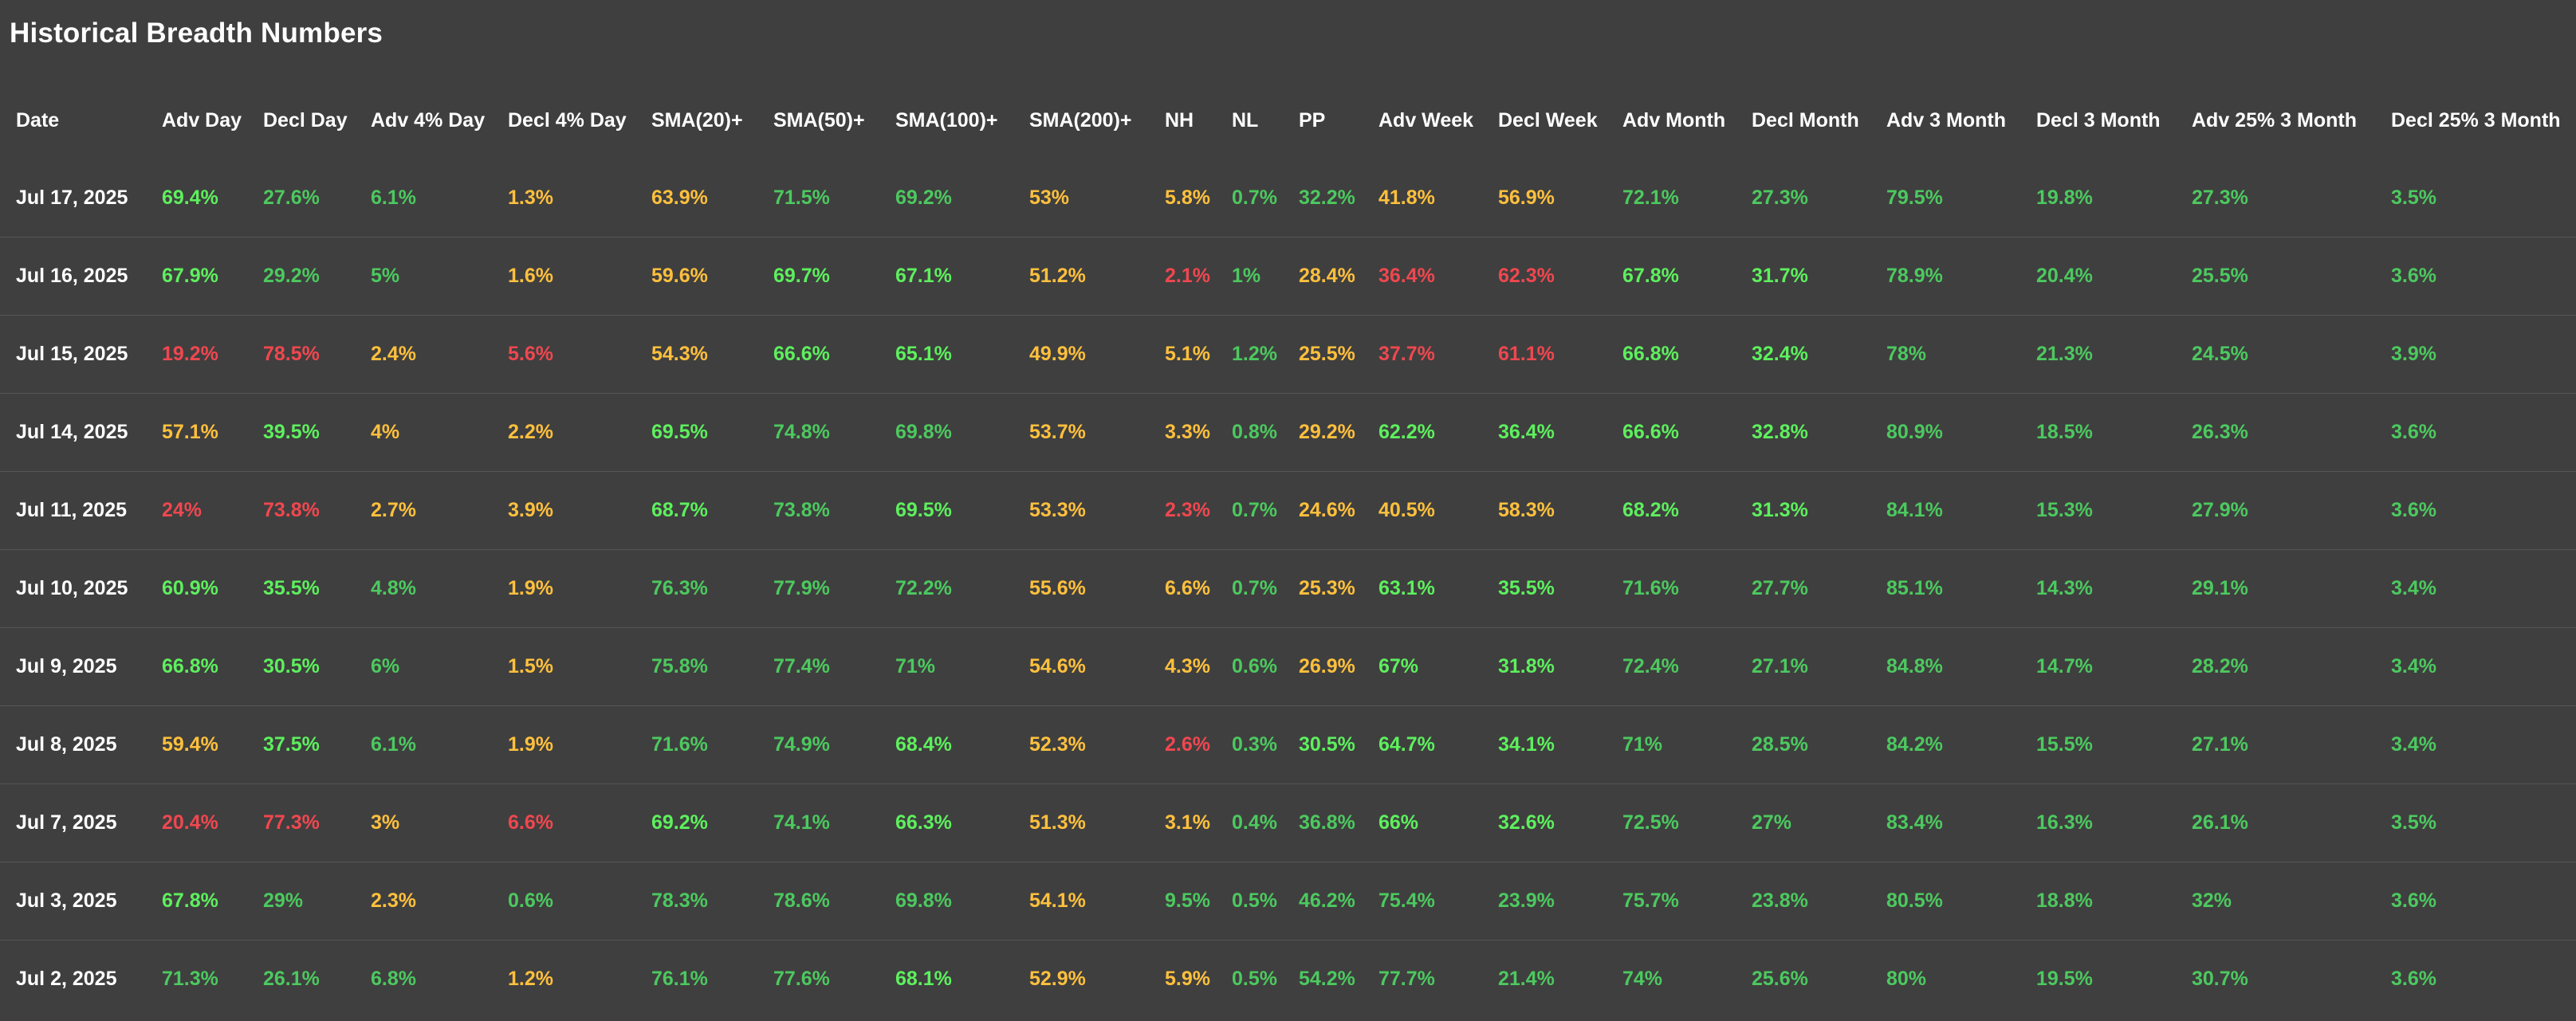 This screenshot has height=1021, width=2576. What do you see at coordinates (818, 277) in the screenshot?
I see `value-cell: 69.7%` at bounding box center [818, 277].